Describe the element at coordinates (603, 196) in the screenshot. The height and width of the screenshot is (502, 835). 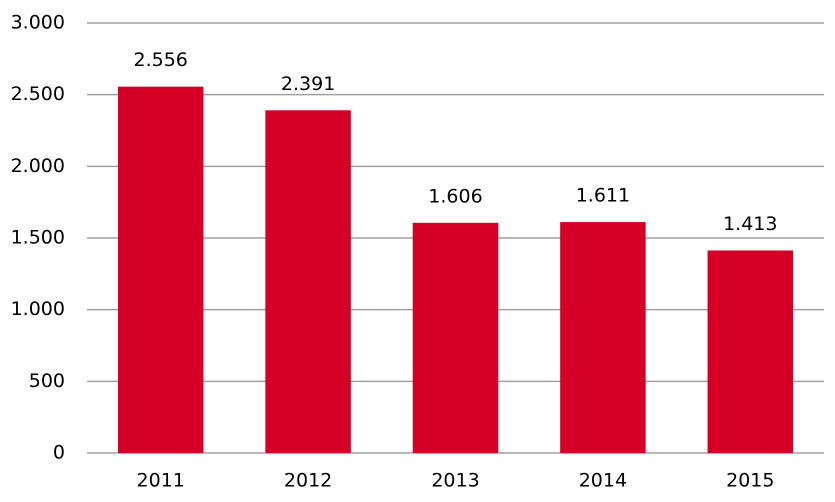
I see `data-label: 1.611` at that location.